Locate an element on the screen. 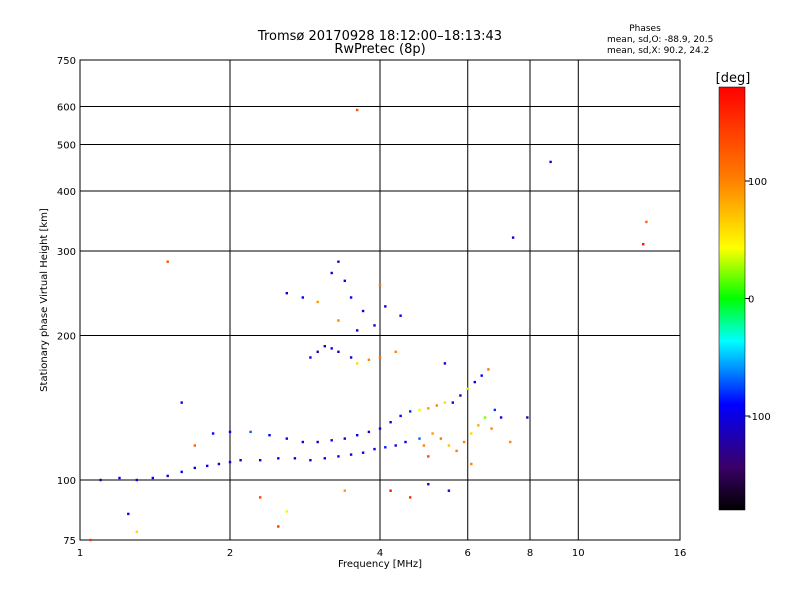  colorbar-ticks: 100 0 -100 is located at coordinates (758, 300).